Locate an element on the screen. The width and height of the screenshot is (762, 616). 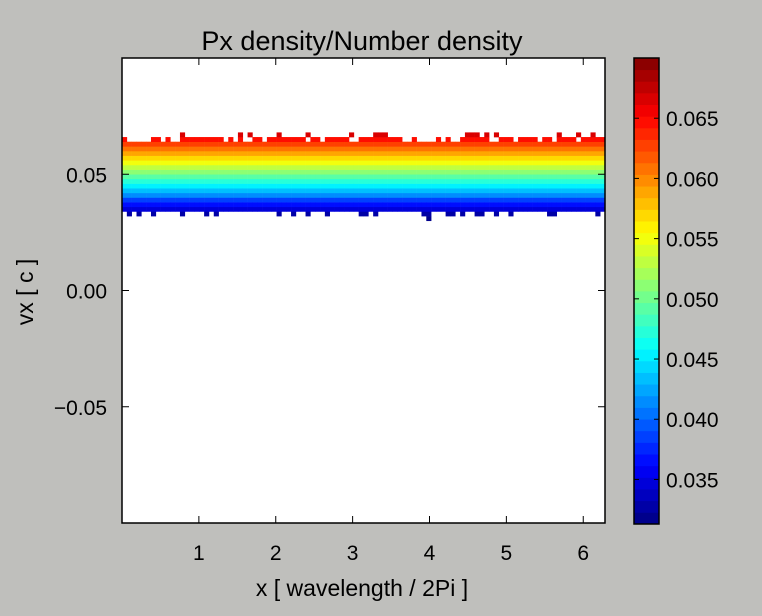
x-tick-label: 2 is located at coordinates (276, 553).